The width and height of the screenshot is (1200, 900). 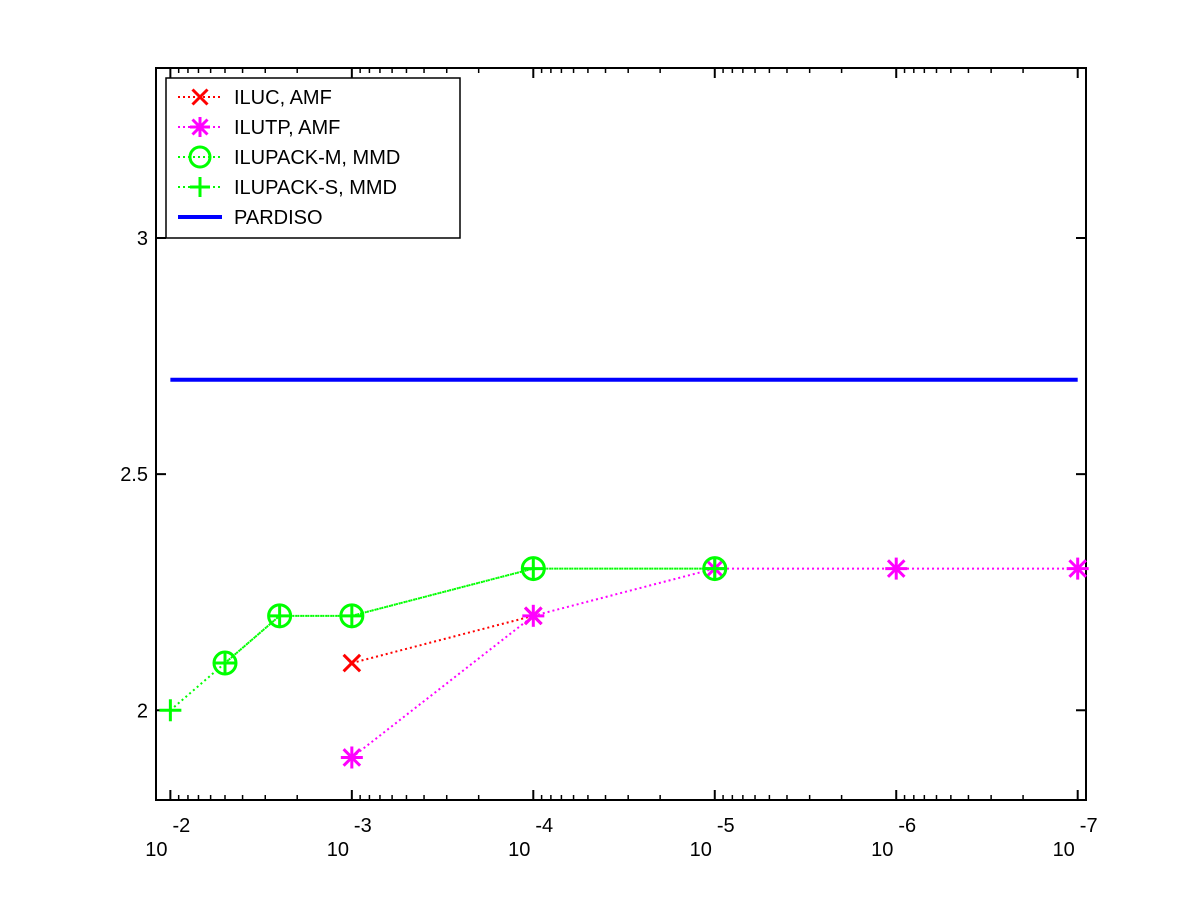 I want to click on legend-label: ILUPACK-S, MMD, so click(x=315, y=188).